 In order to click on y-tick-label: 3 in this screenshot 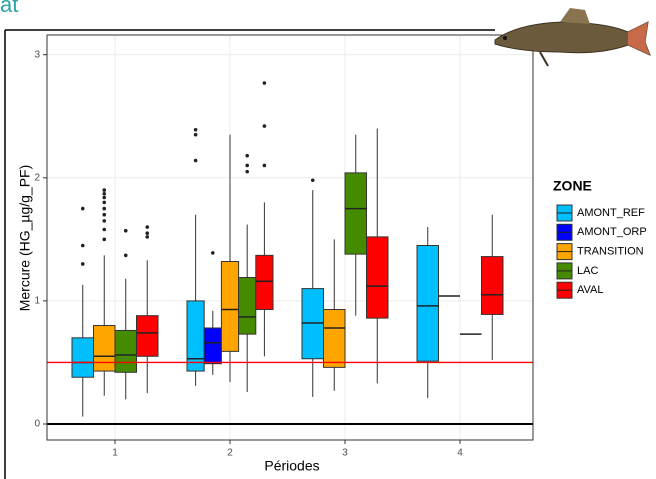, I will do `click(37, 54)`.